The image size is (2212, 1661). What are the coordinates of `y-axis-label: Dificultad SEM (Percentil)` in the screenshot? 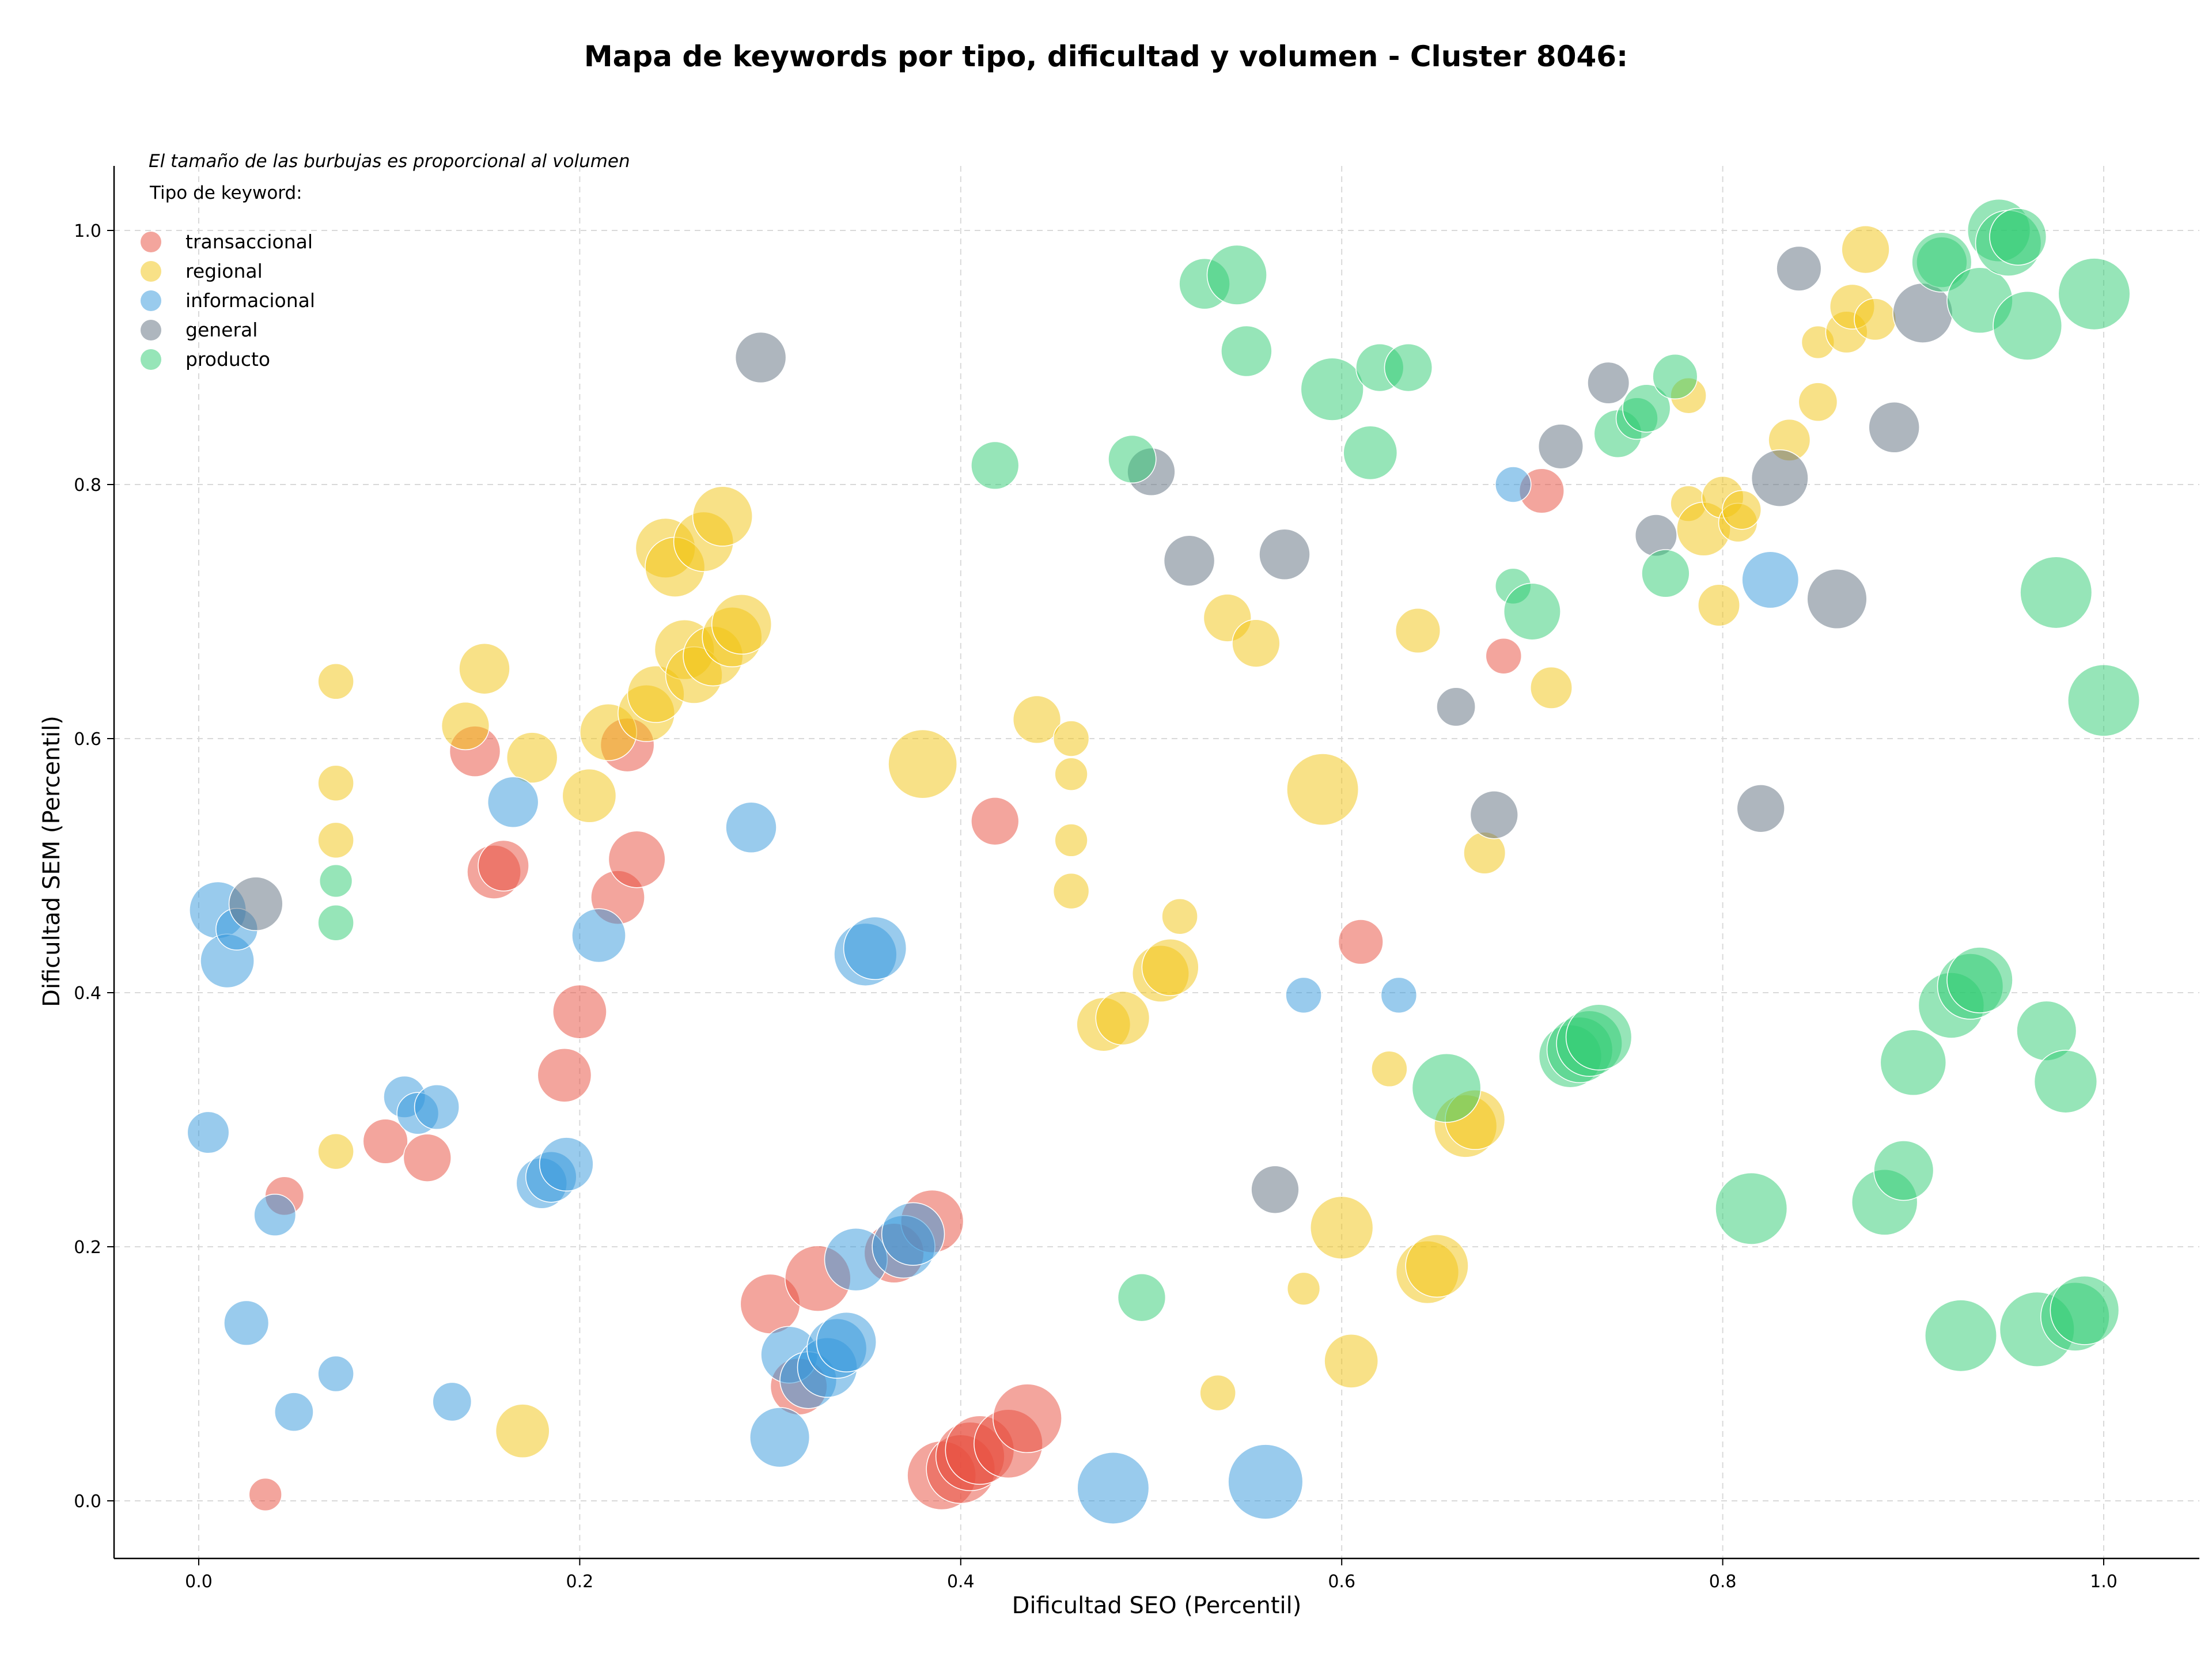 It's located at (52, 861).